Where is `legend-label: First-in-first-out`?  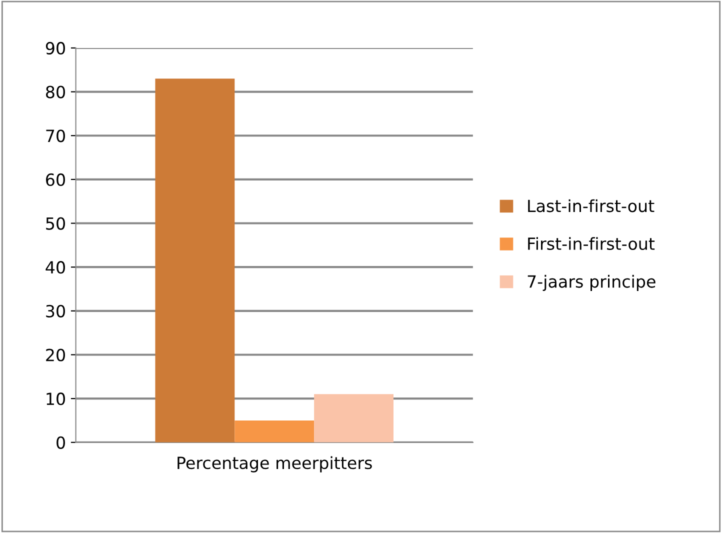 legend-label: First-in-first-out is located at coordinates (591, 243).